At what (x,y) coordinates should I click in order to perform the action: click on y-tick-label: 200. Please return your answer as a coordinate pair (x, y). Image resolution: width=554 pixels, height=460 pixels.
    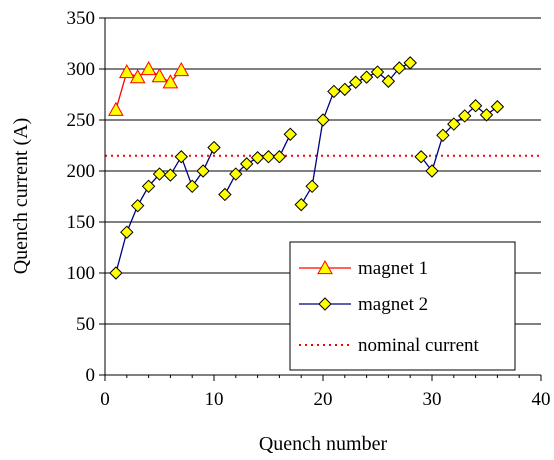
    Looking at the image, I should click on (81, 171).